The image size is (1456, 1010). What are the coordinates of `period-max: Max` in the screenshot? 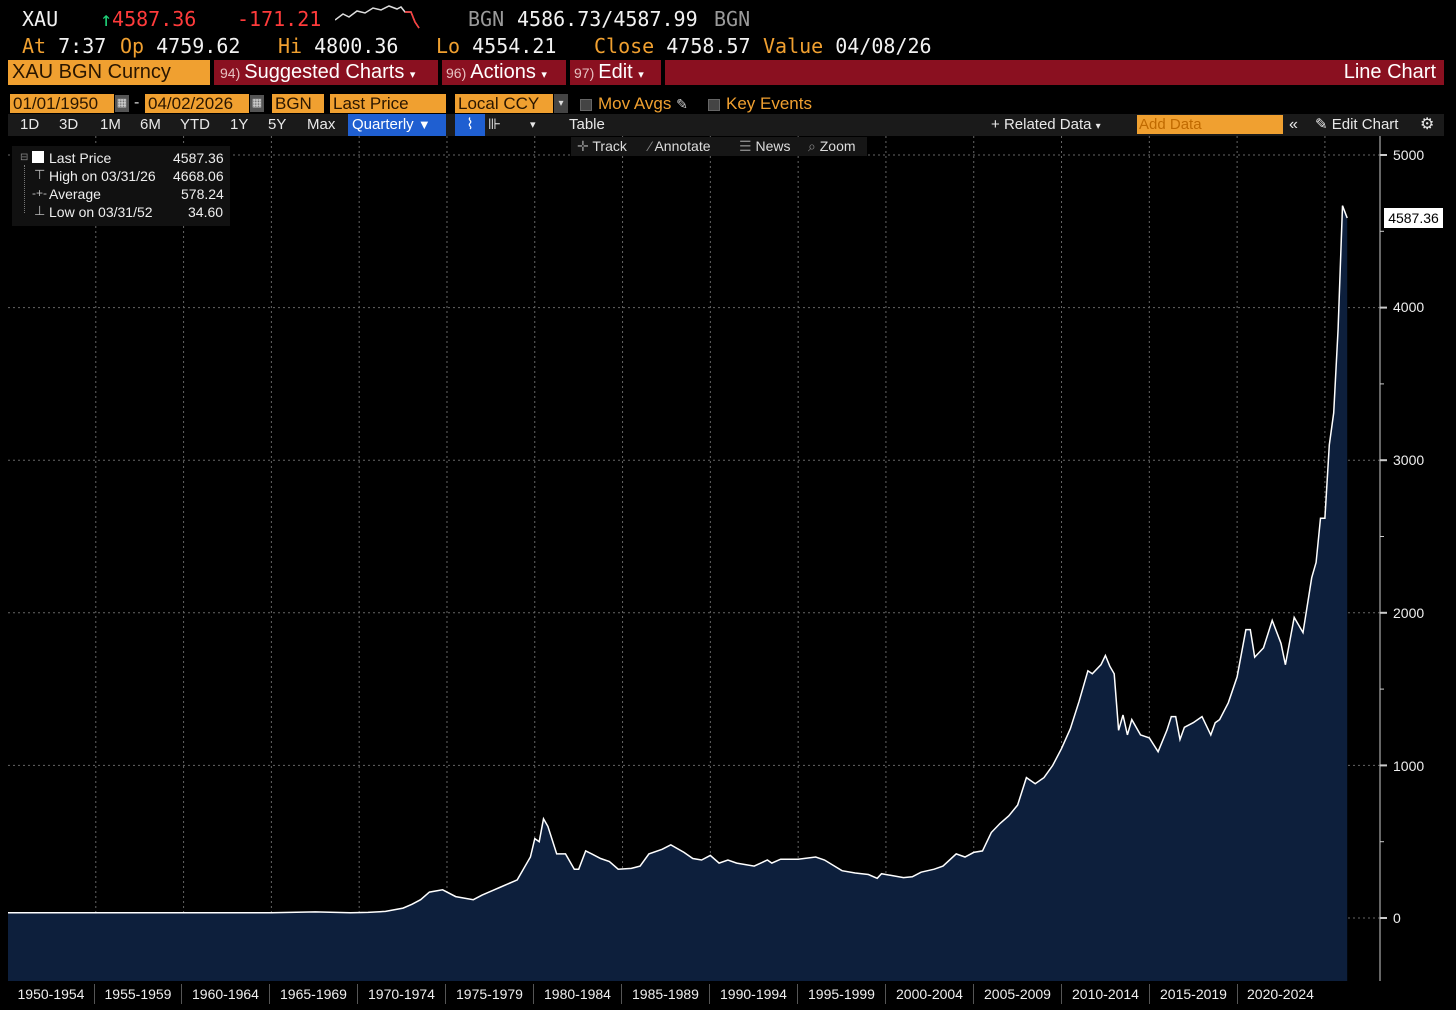 It's located at (321, 124).